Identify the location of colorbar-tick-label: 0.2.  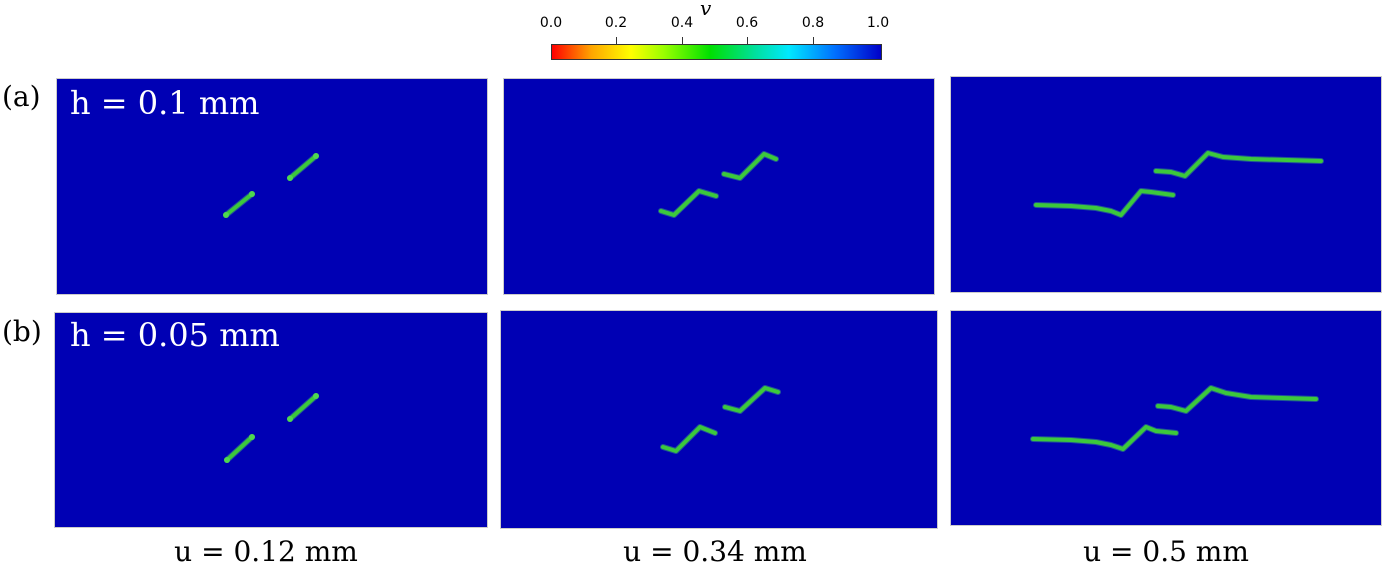
(616, 23).